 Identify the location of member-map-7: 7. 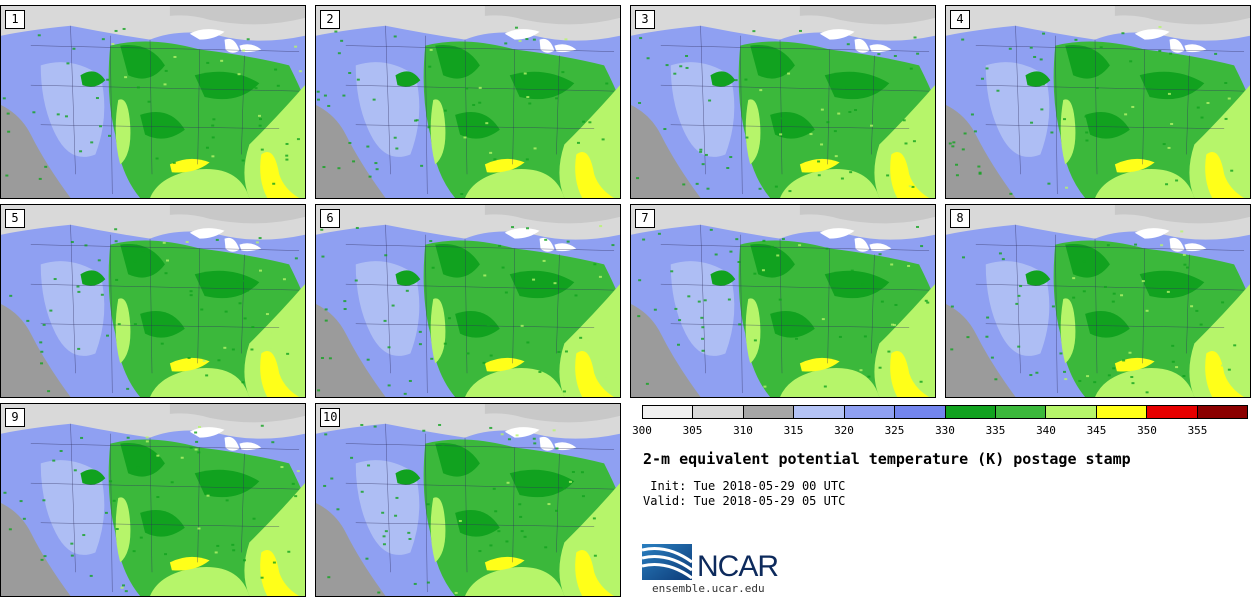
(783, 301).